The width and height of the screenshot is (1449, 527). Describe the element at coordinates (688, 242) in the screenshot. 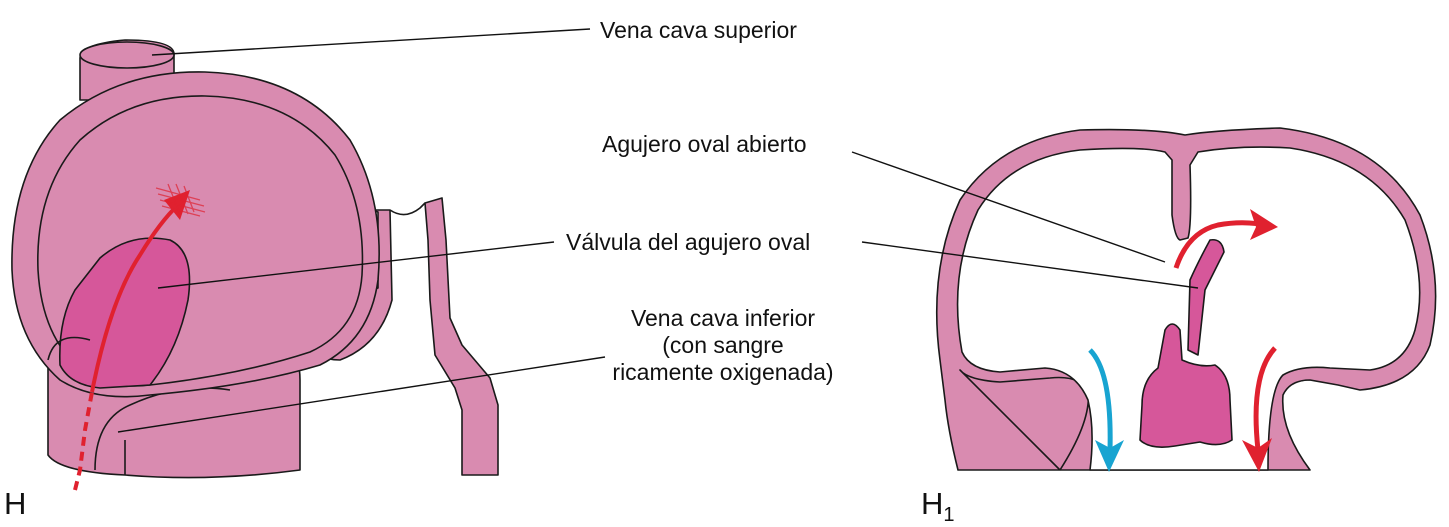

I see `label-valvula-agujero-oval: Válvula del agujero oval` at that location.